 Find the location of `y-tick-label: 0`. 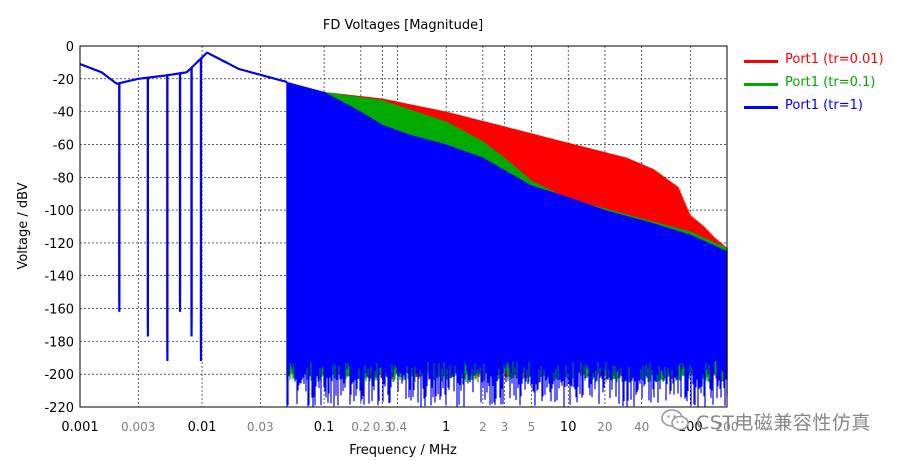

y-tick-label: 0 is located at coordinates (70, 47).